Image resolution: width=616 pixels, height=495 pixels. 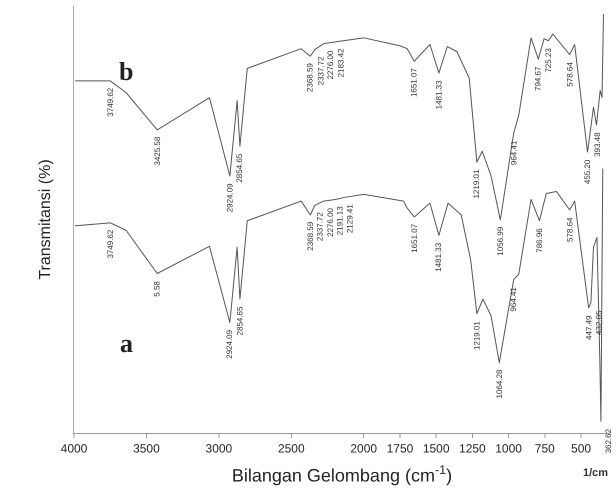 What do you see at coordinates (341, 63) in the screenshot?
I see `annotation: 2183.42` at bounding box center [341, 63].